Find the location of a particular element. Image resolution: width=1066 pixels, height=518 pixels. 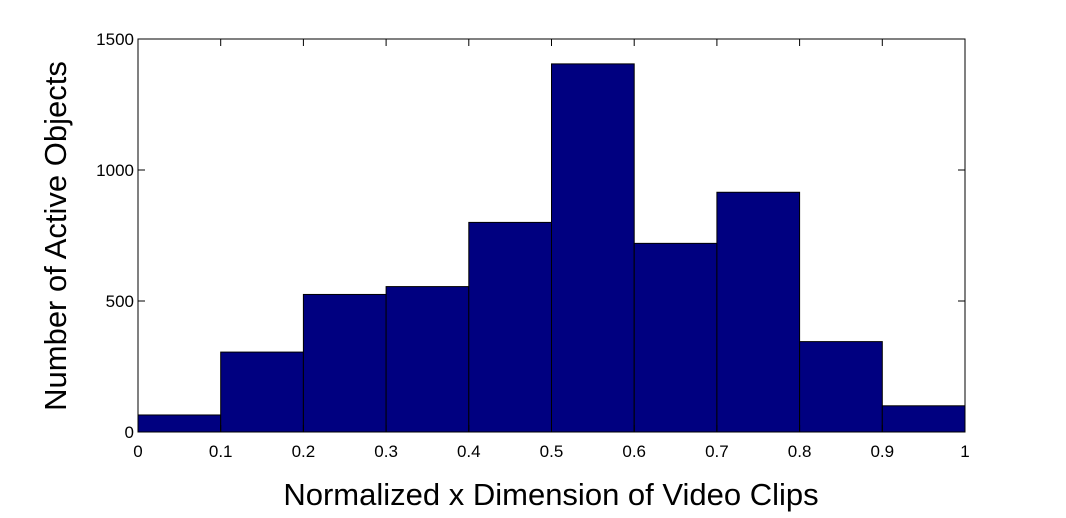

x-tick-label: 0.8 is located at coordinates (800, 451).